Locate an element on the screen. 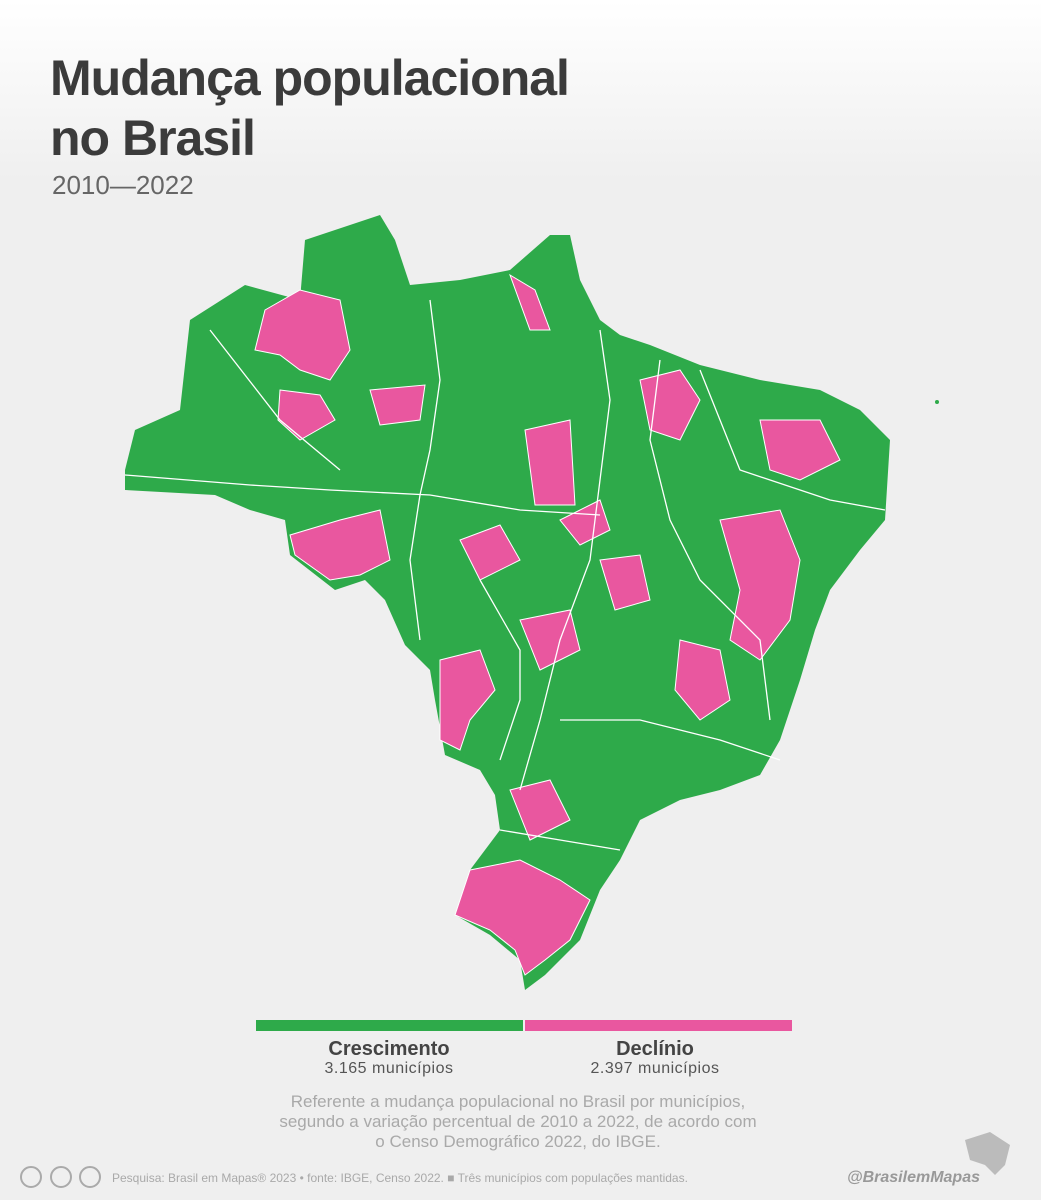  title-line: no Brasil is located at coordinates (152, 138).